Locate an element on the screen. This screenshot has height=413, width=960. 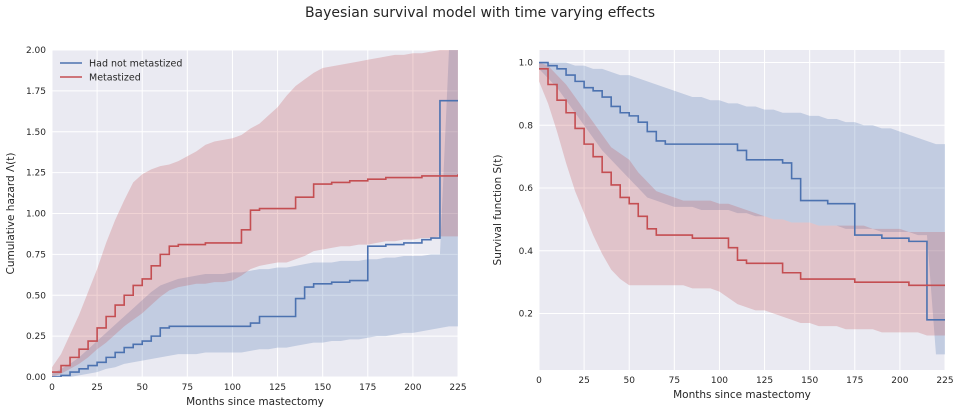
legend-label-1: Had not metastized is located at coordinates (135, 64).